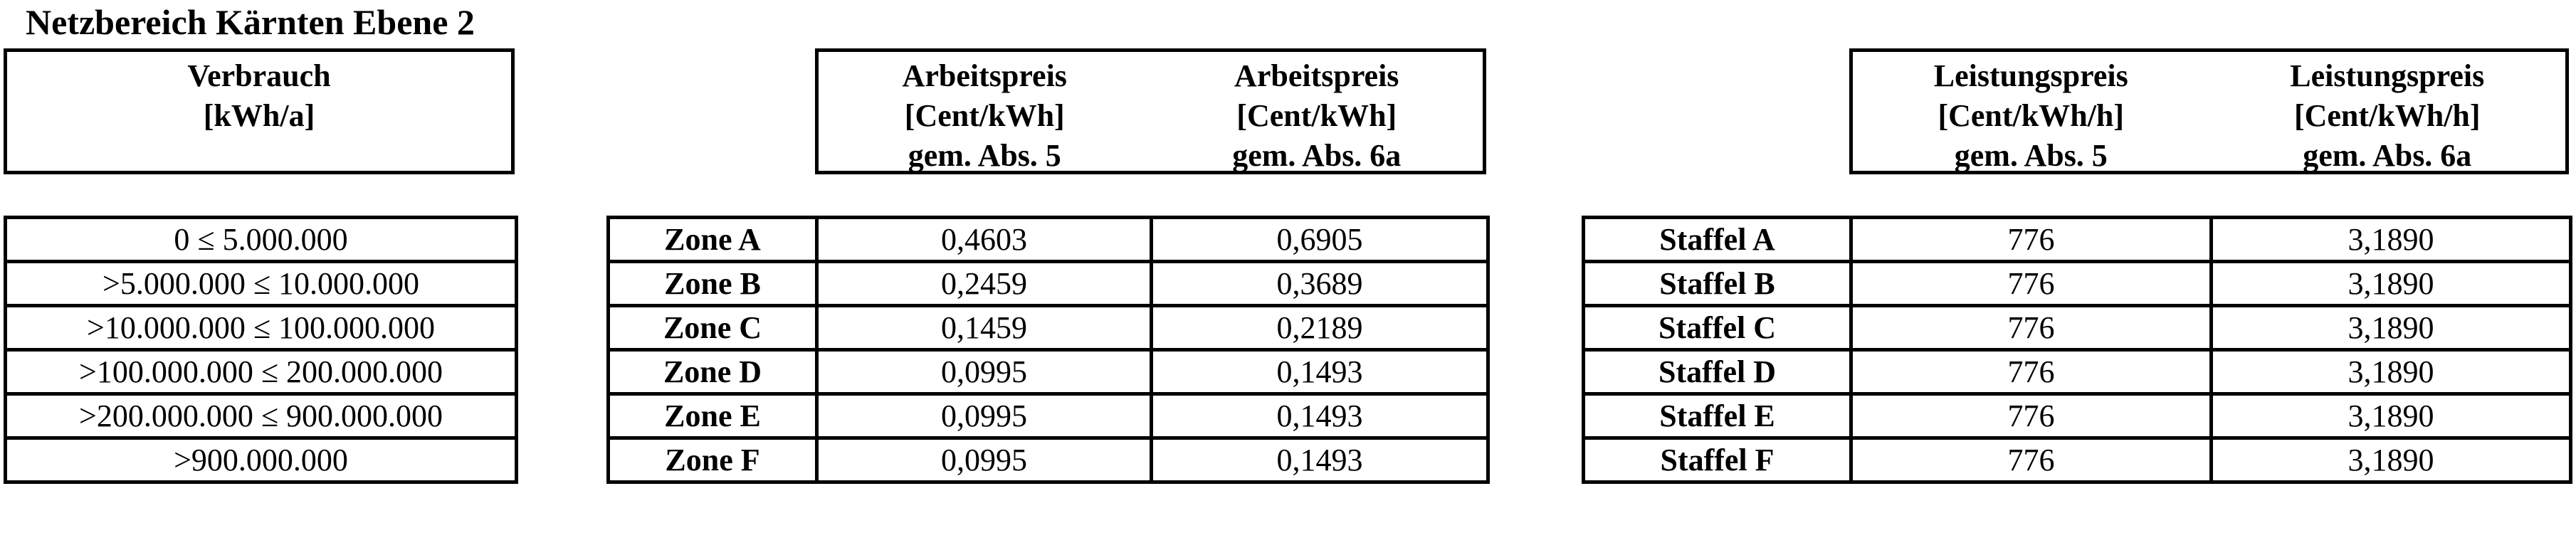  I want to click on consumption-range-cell: >200.000.000 ≤ 900.000.000, so click(261, 416).